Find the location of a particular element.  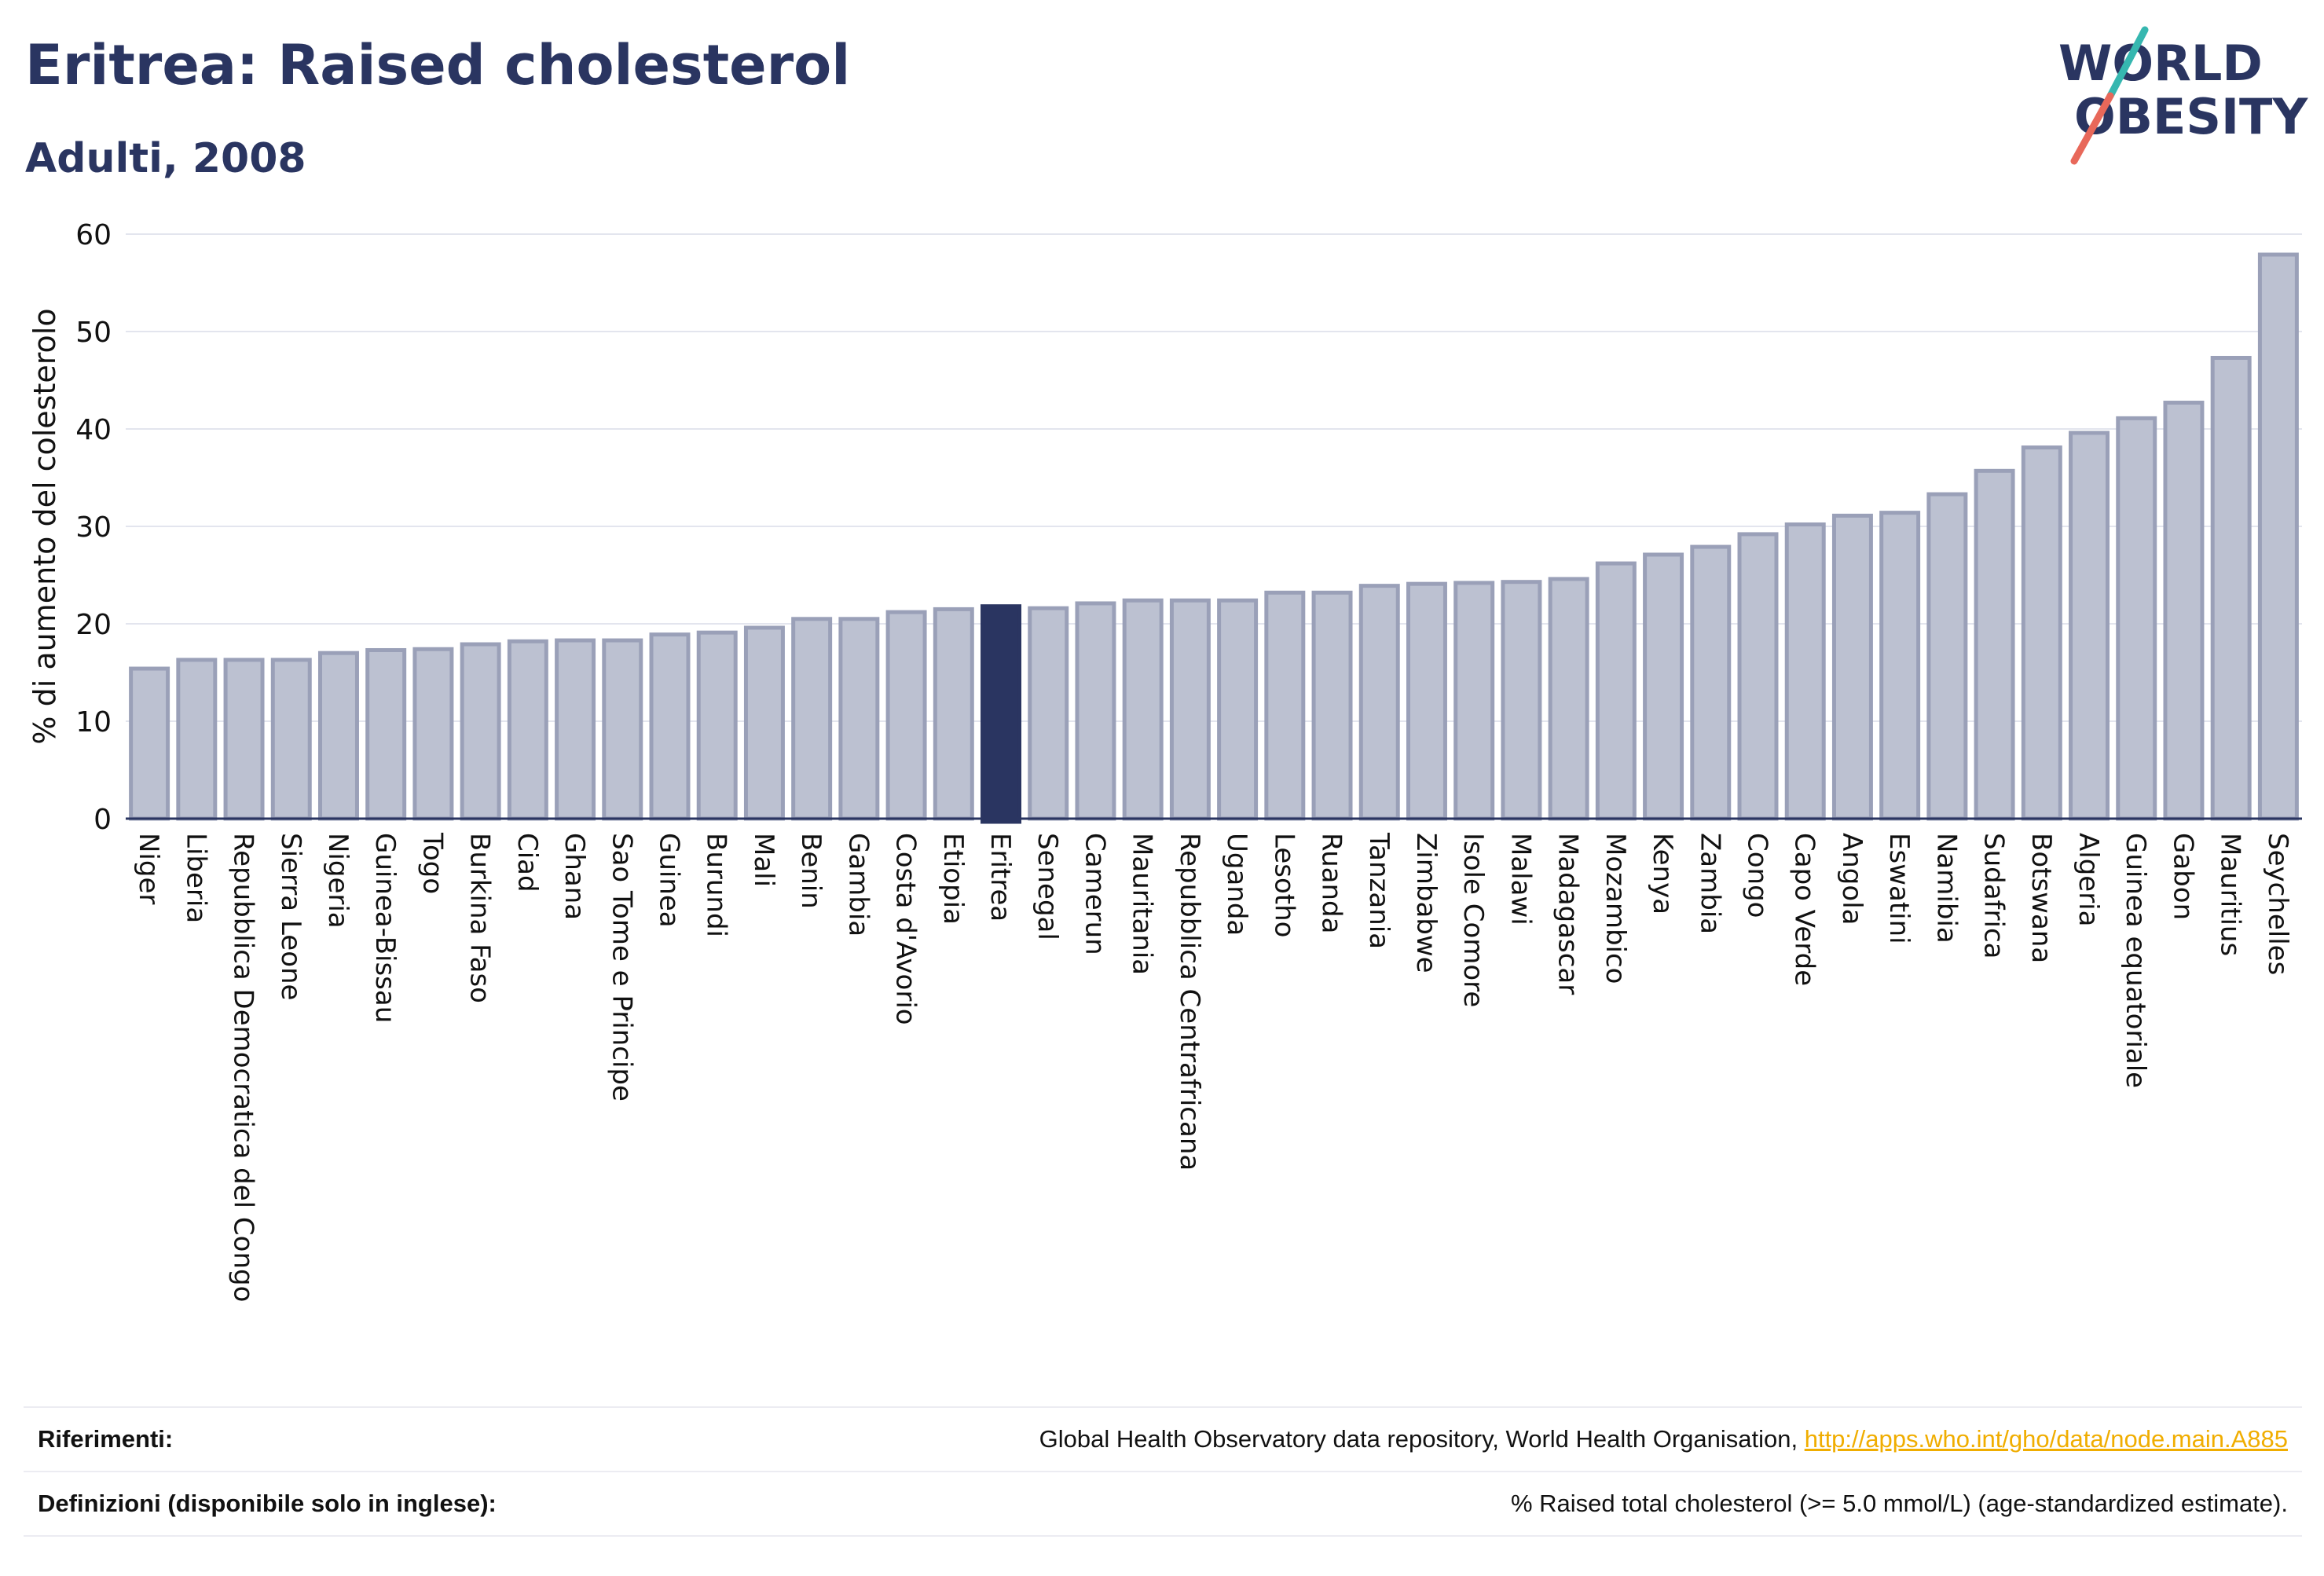

x-tick-label: Nigeria is located at coordinates (338, 881).